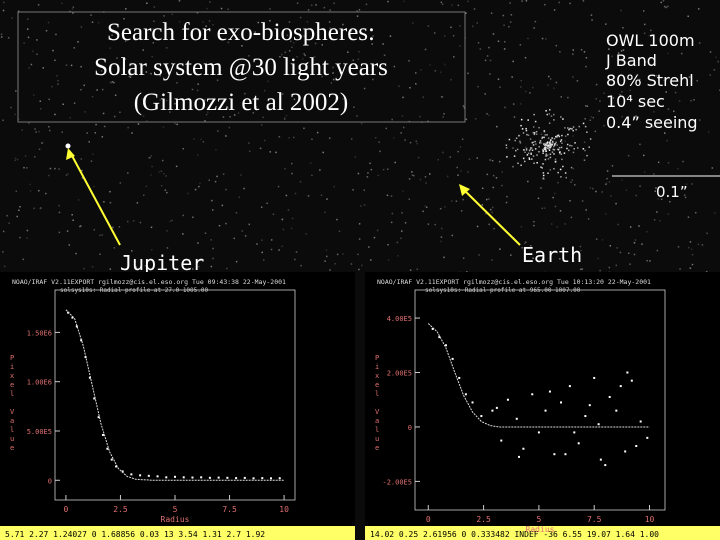  What do you see at coordinates (39, 383) in the screenshot?
I see `y-tick-label: 1.00E6` at bounding box center [39, 383].